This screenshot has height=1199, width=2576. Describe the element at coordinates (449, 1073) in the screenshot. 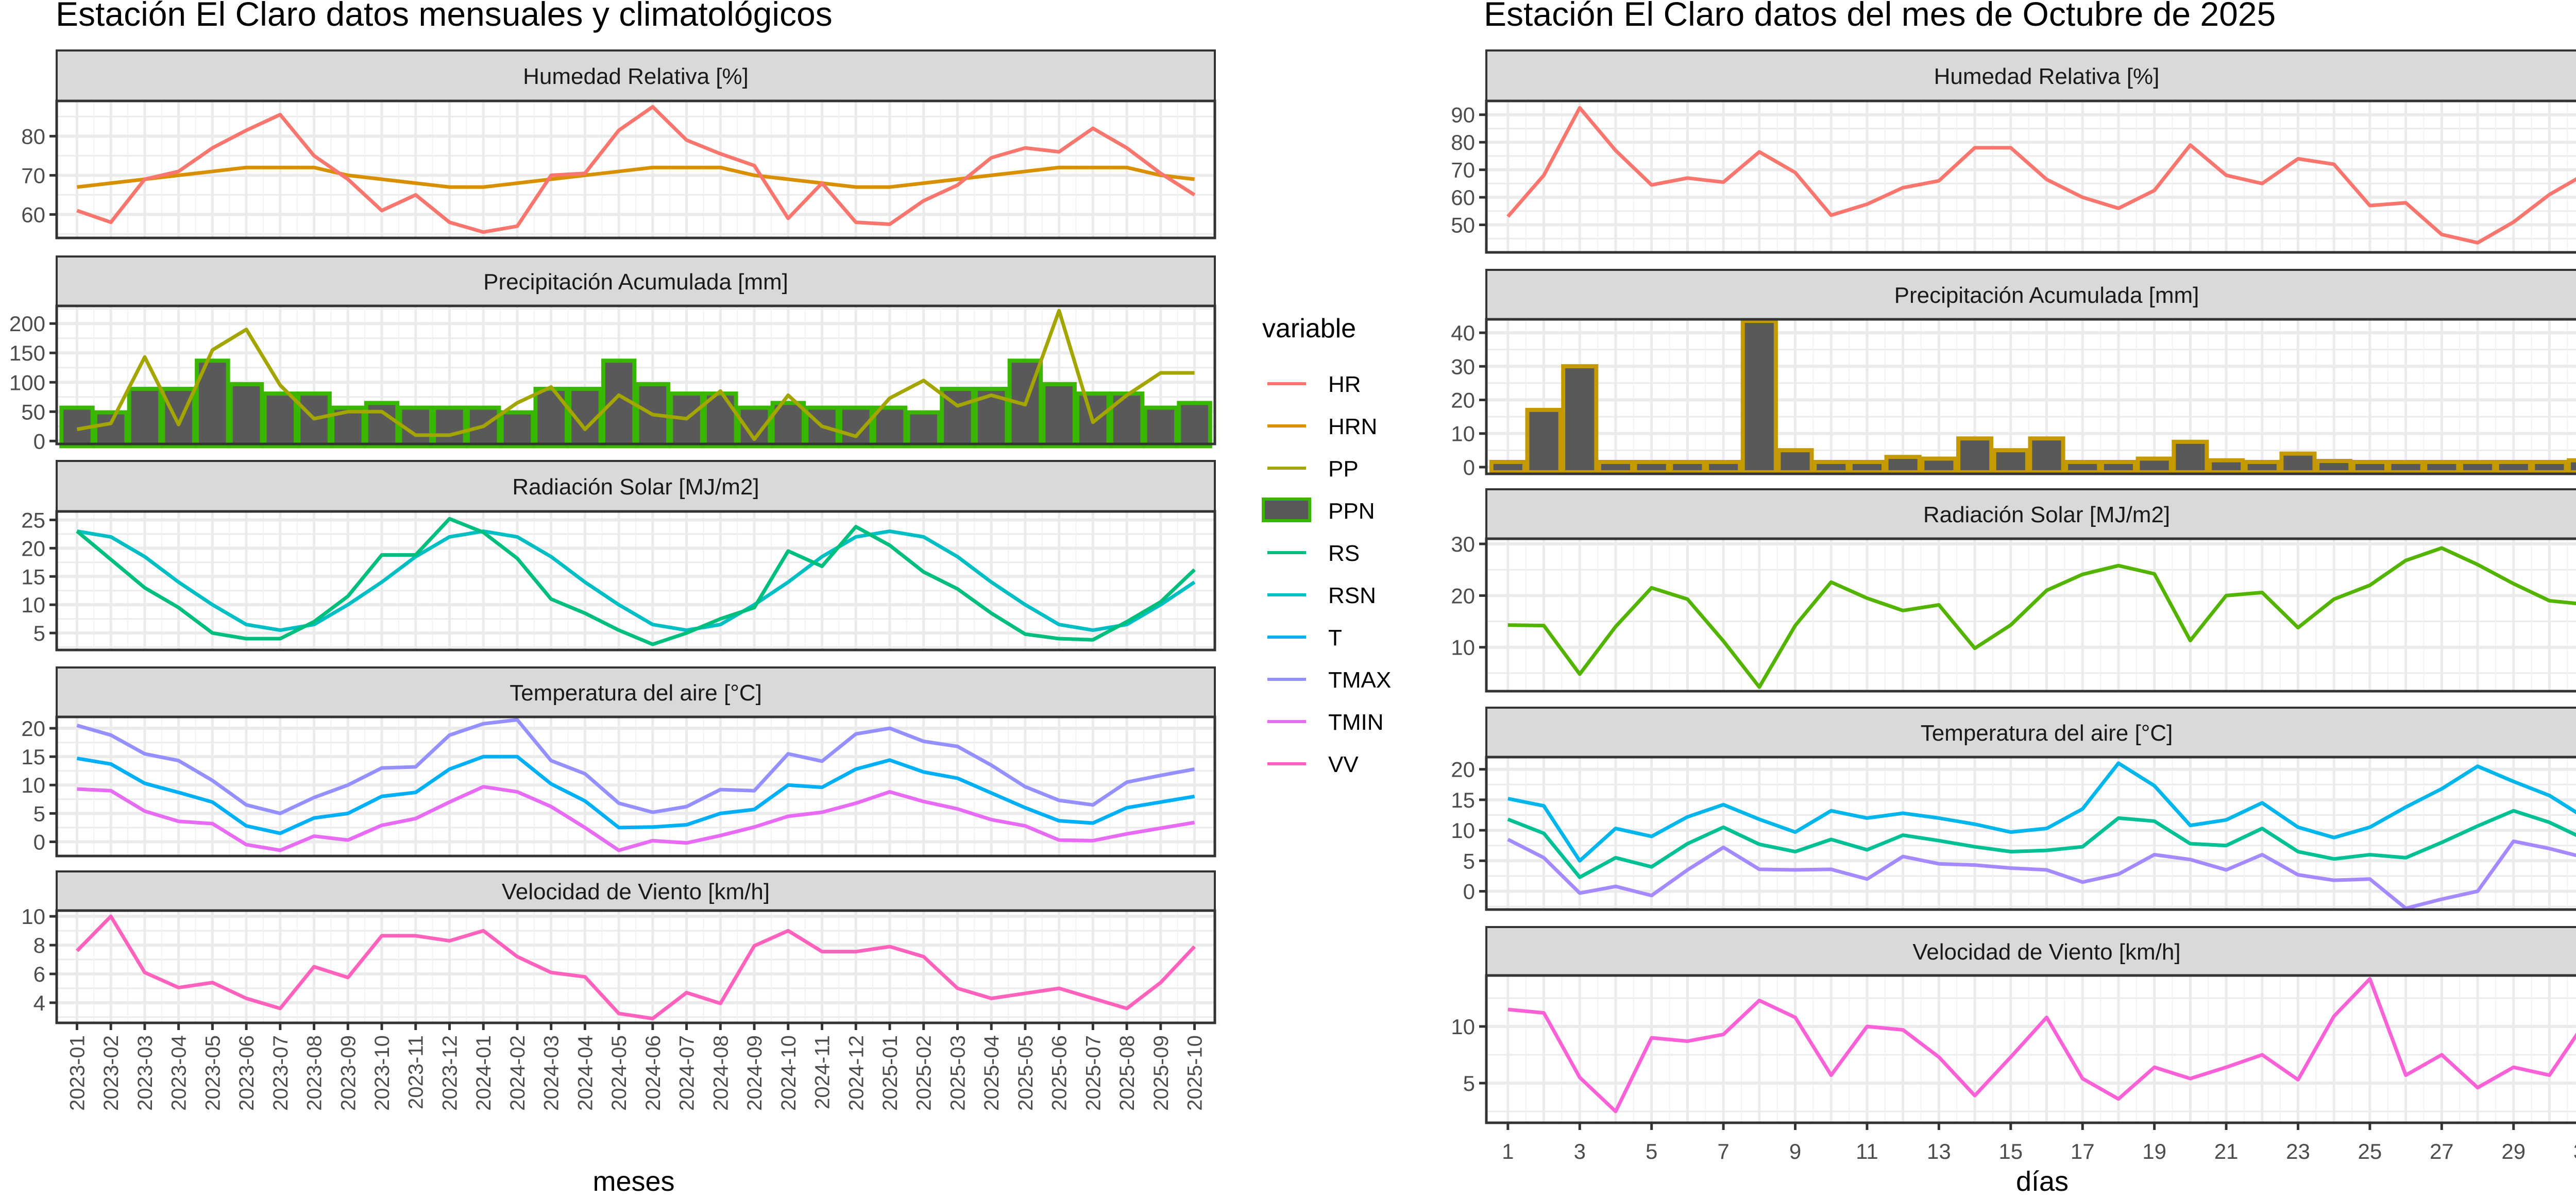

I see `x-tick-label: 2023-12` at that location.